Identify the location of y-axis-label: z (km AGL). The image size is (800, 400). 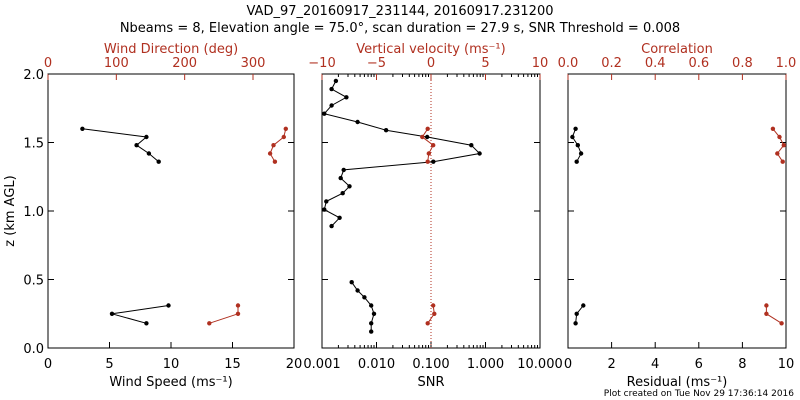
(10, 210).